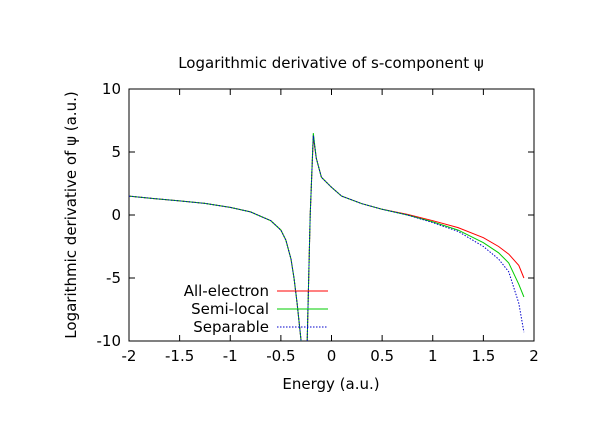 The width and height of the screenshot is (612, 428). What do you see at coordinates (116, 215) in the screenshot?
I see `y-tick-label: 0` at bounding box center [116, 215].